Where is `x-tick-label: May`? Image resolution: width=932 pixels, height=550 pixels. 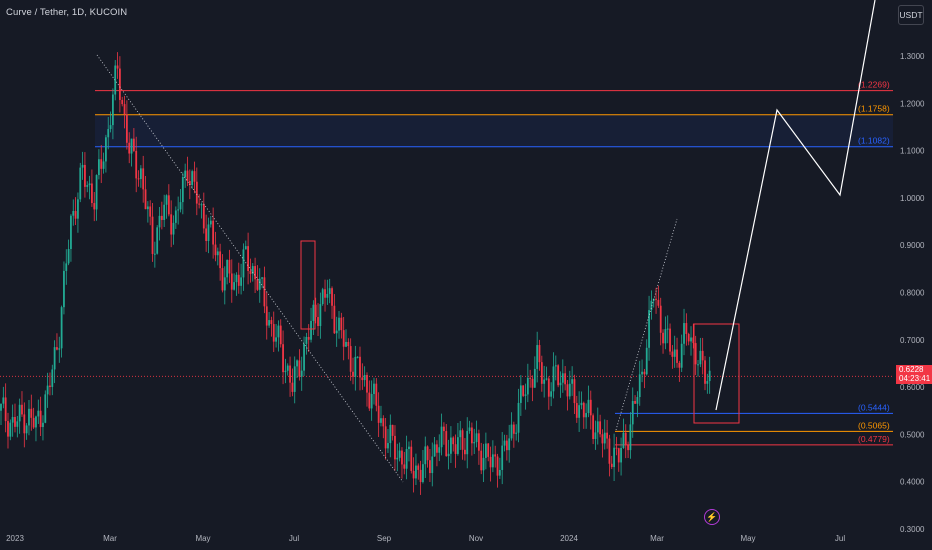
x-tick-label: May is located at coordinates (747, 538).